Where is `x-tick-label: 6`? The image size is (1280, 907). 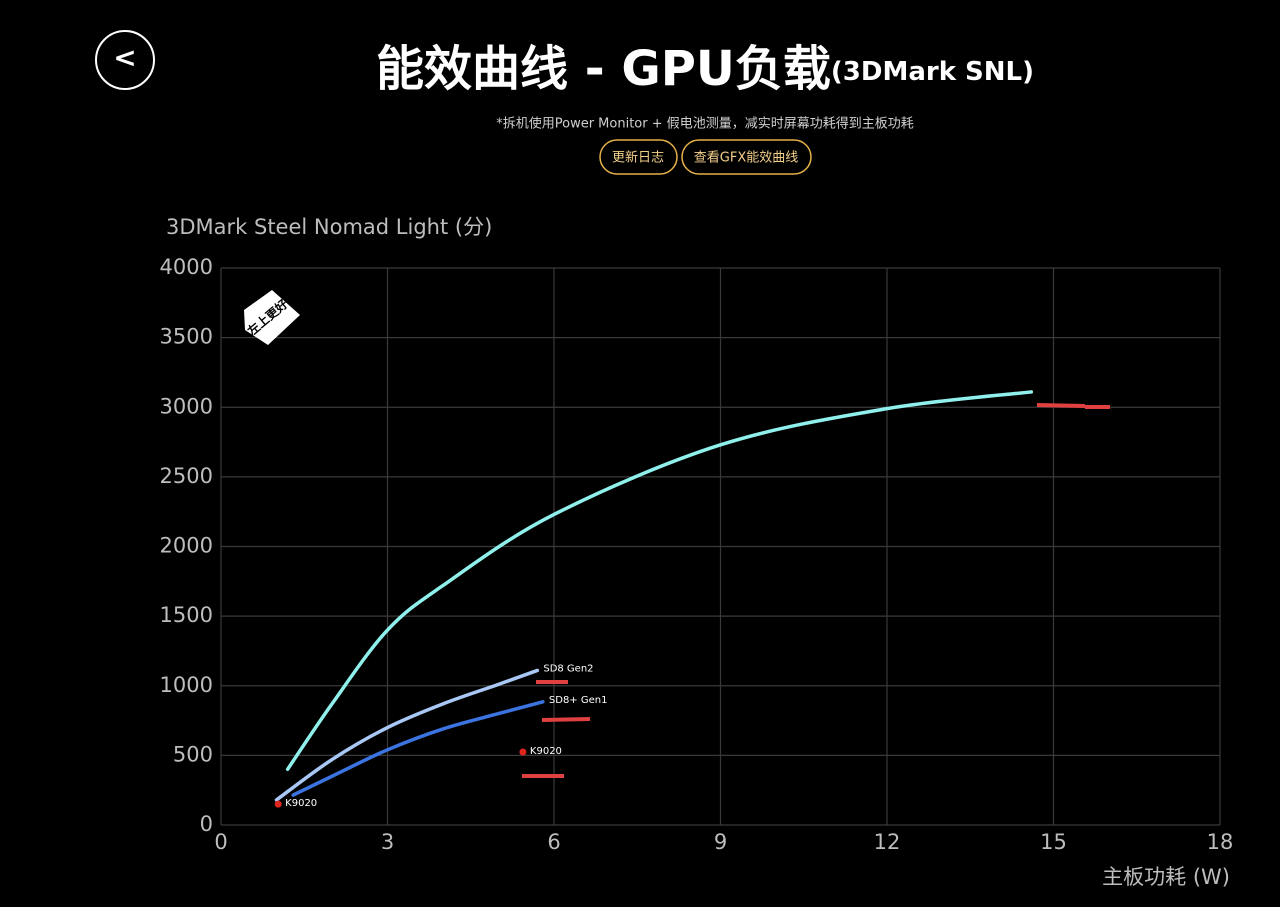
x-tick-label: 6 is located at coordinates (553, 842).